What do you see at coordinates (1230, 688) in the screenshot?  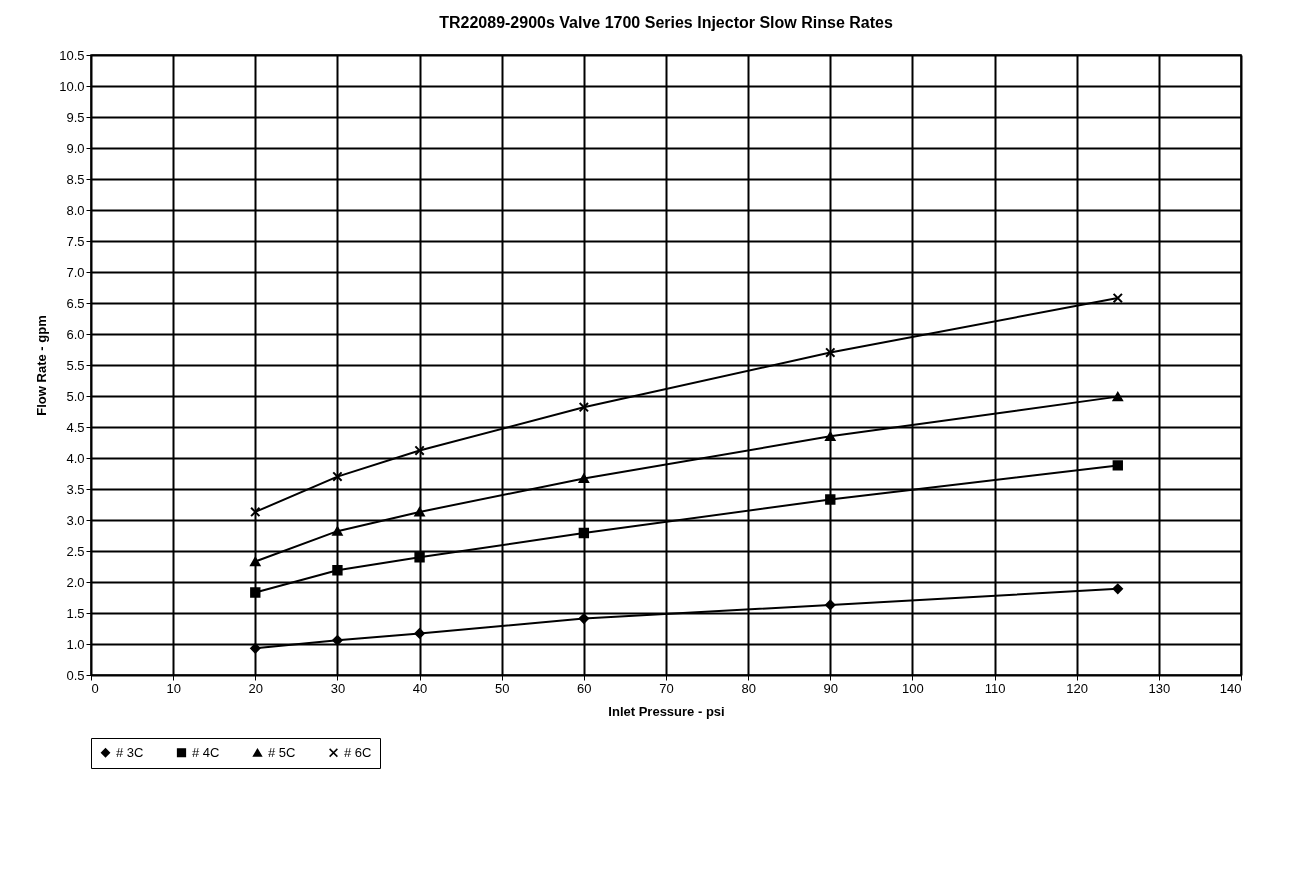 I see `x-tick-label: 140` at bounding box center [1230, 688].